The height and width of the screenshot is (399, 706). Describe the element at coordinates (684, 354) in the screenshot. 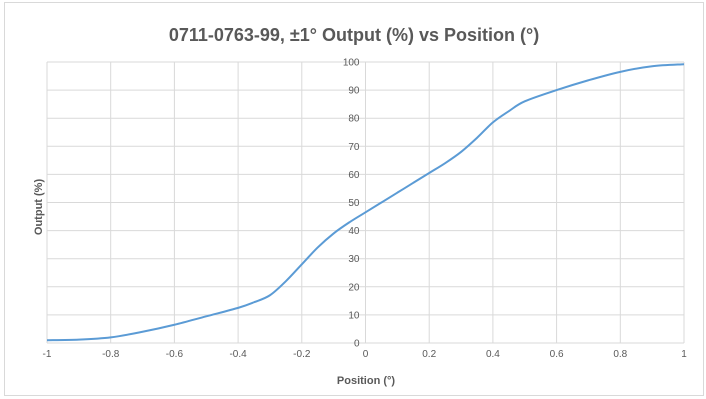

I see `x-tick-label: 1` at that location.